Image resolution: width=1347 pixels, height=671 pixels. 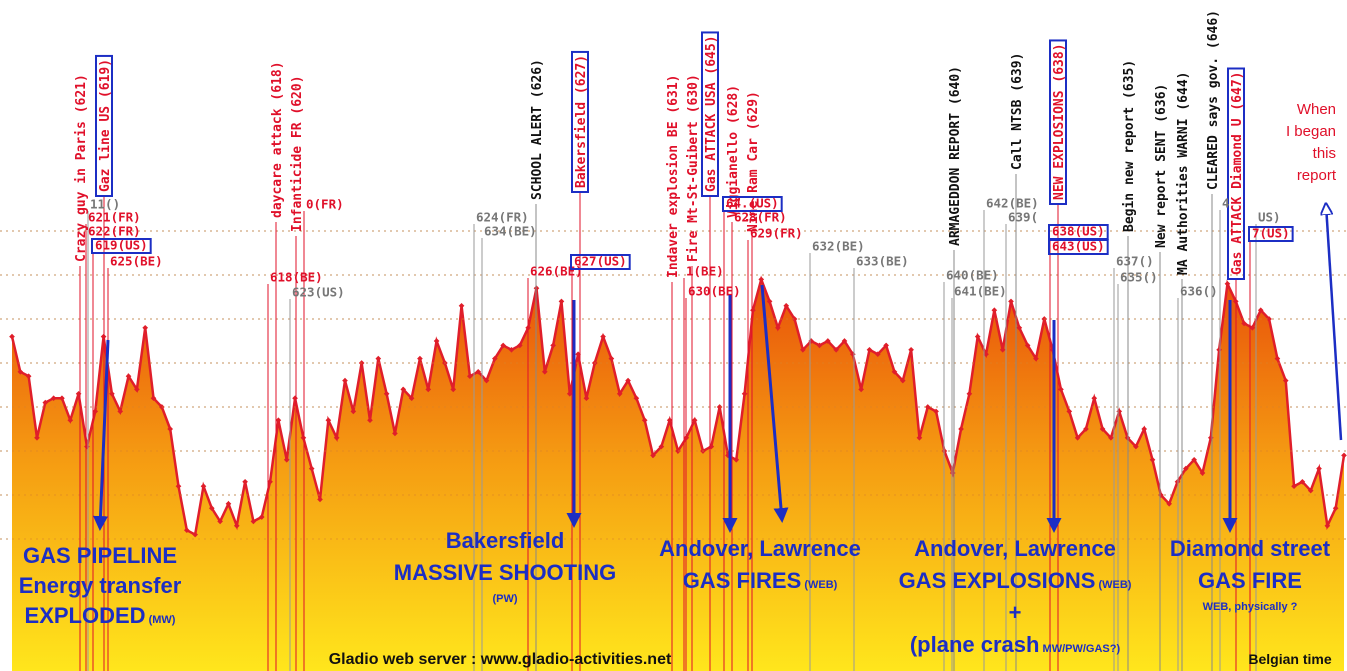 I want to click on marker-label: 637(), so click(x=1135, y=261).